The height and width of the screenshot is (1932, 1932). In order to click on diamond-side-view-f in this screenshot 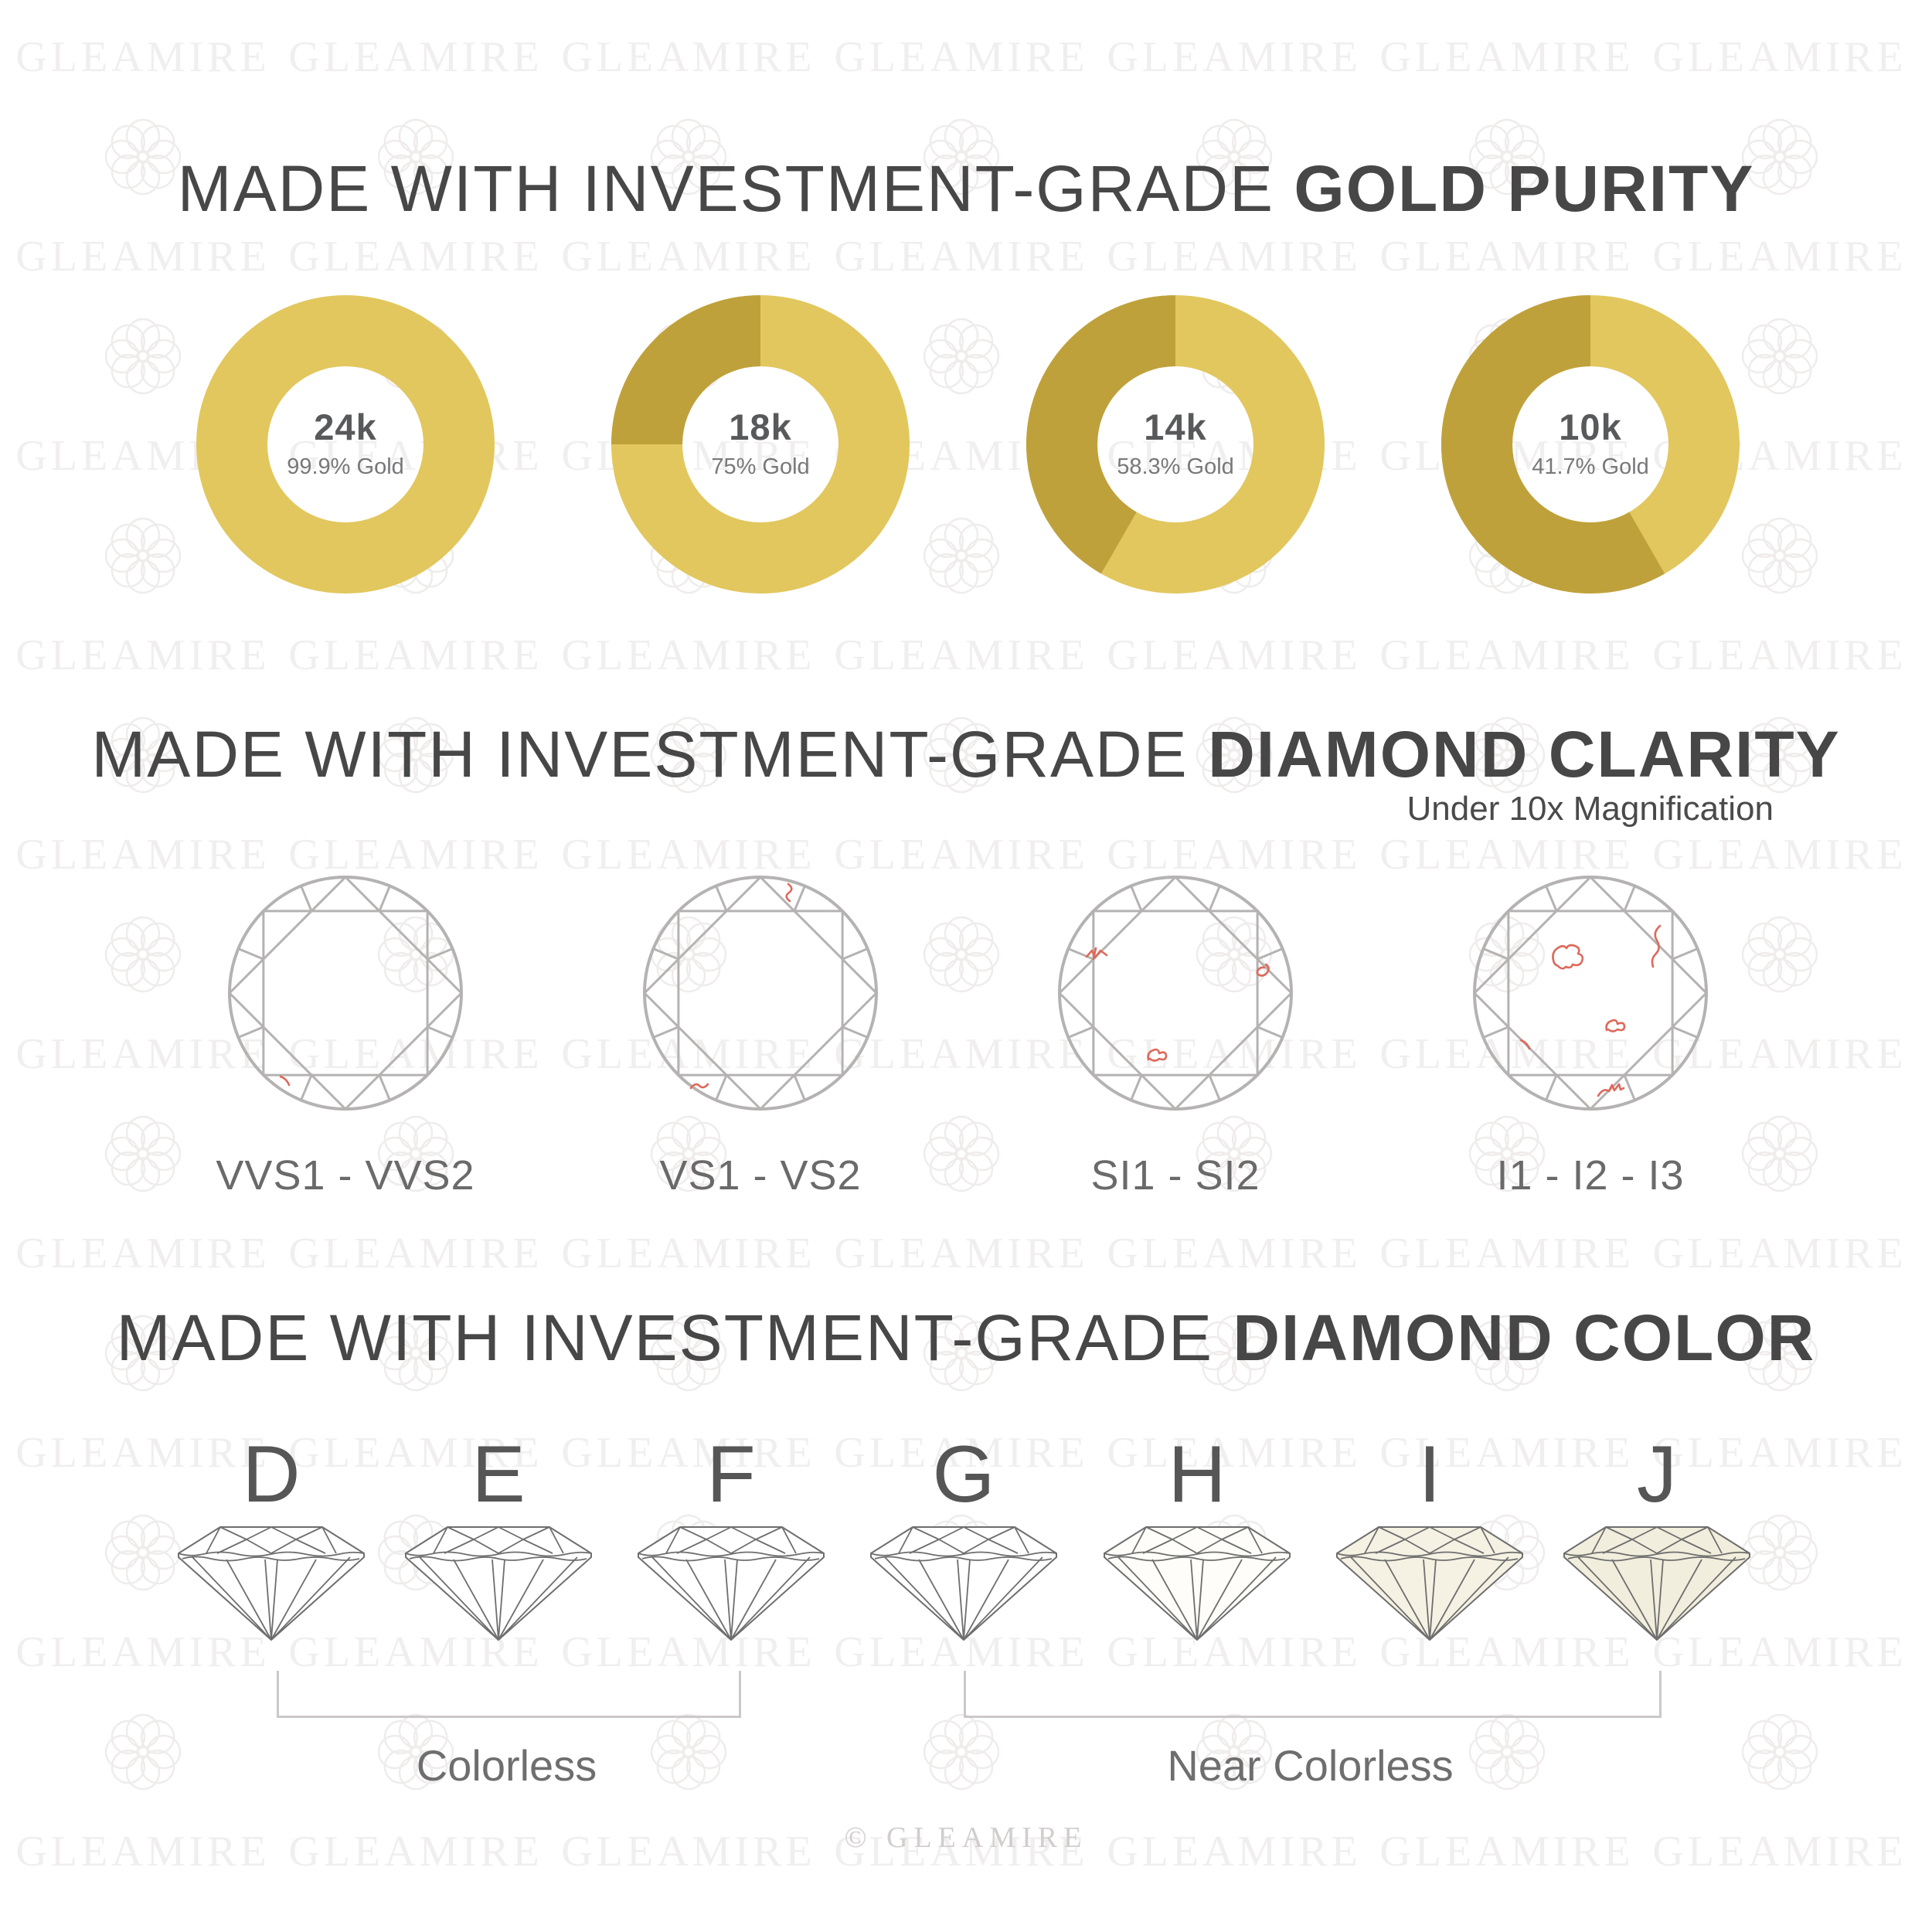, I will do `click(731, 1584)`.